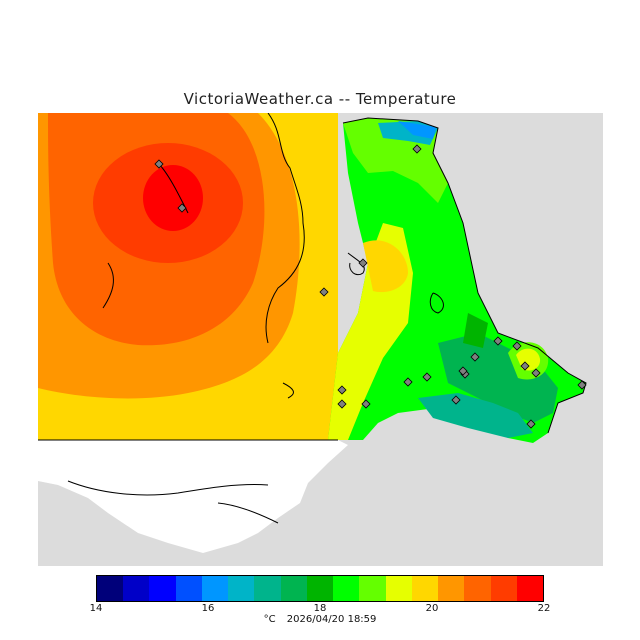 The height and width of the screenshot is (640, 640). I want to click on tick-label: 20, so click(432, 608).